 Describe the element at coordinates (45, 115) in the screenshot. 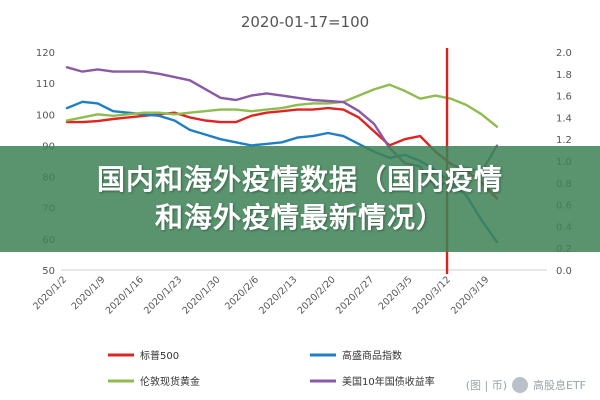

I see `y-tick-label: 100` at that location.